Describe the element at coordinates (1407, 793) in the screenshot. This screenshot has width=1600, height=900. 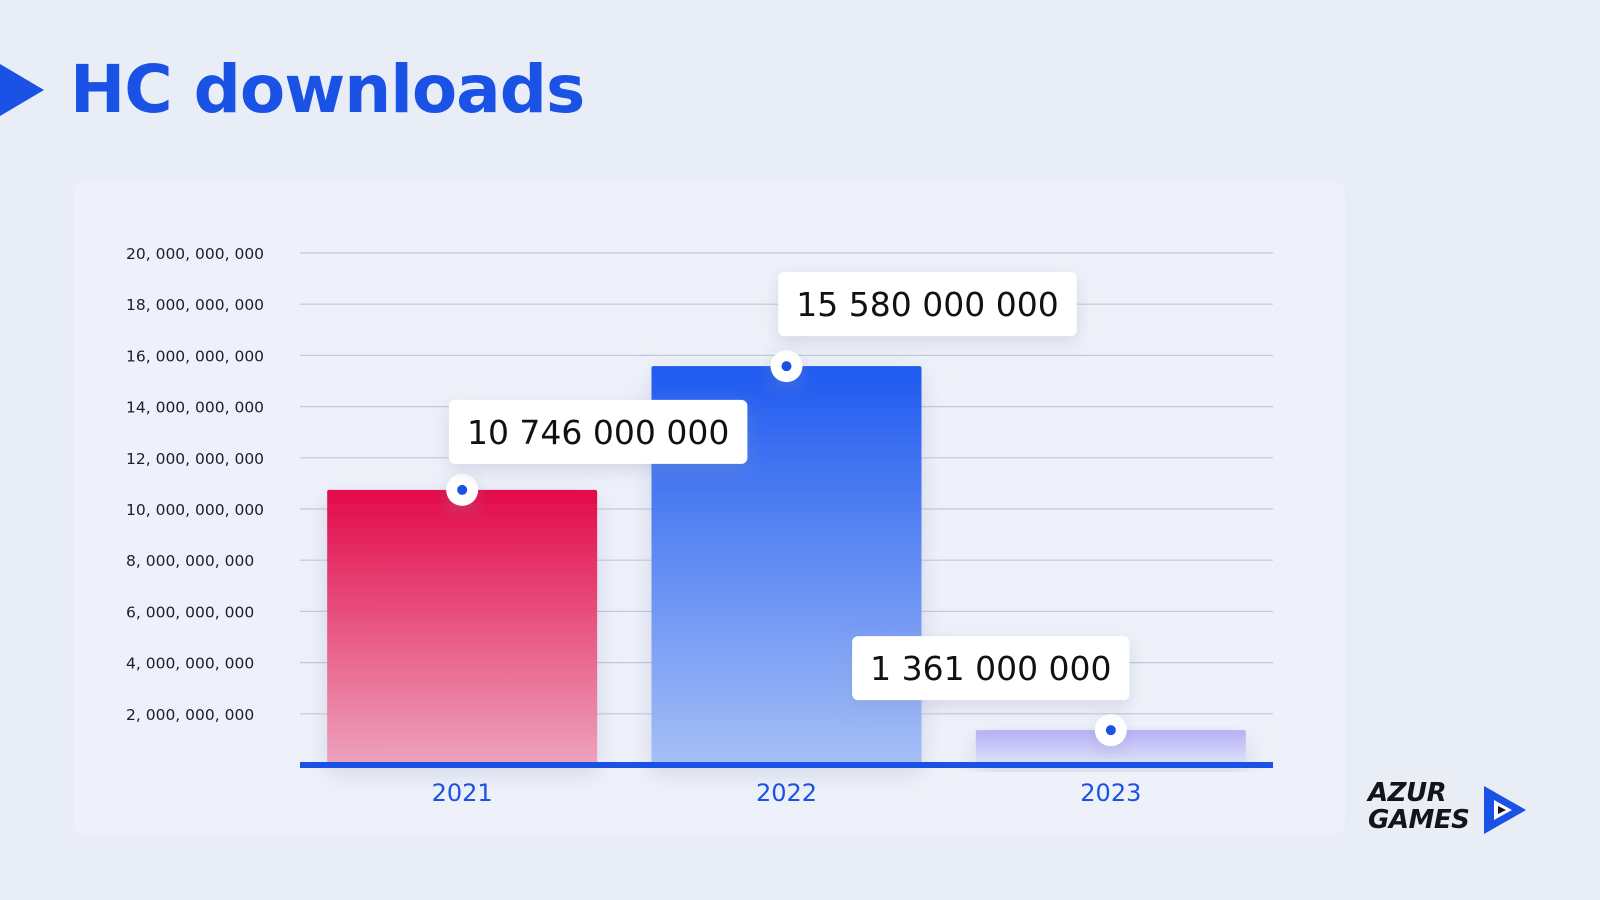
I see `logo-line-azur: AZUR` at that location.